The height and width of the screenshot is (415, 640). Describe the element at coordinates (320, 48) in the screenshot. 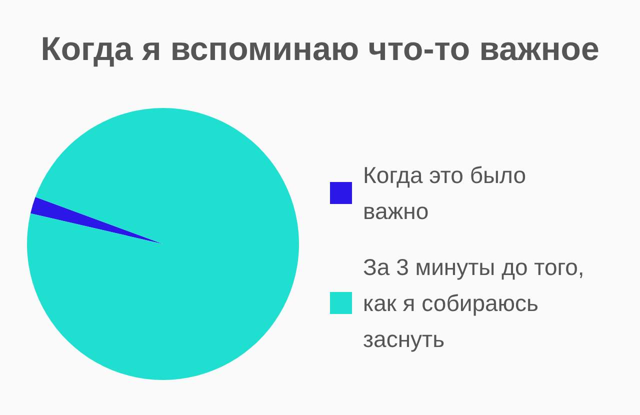

I see `chart-title: Когда я вспоминаю что-то важное` at that location.